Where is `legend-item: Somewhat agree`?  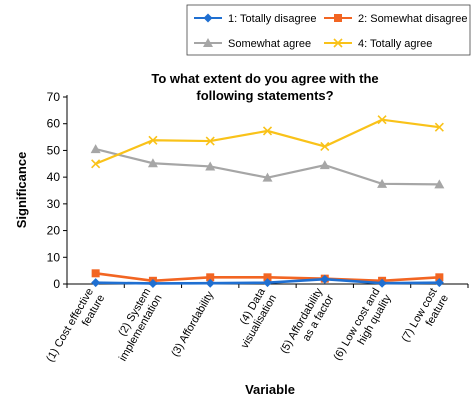
legend-item: Somewhat agree is located at coordinates (252, 44).